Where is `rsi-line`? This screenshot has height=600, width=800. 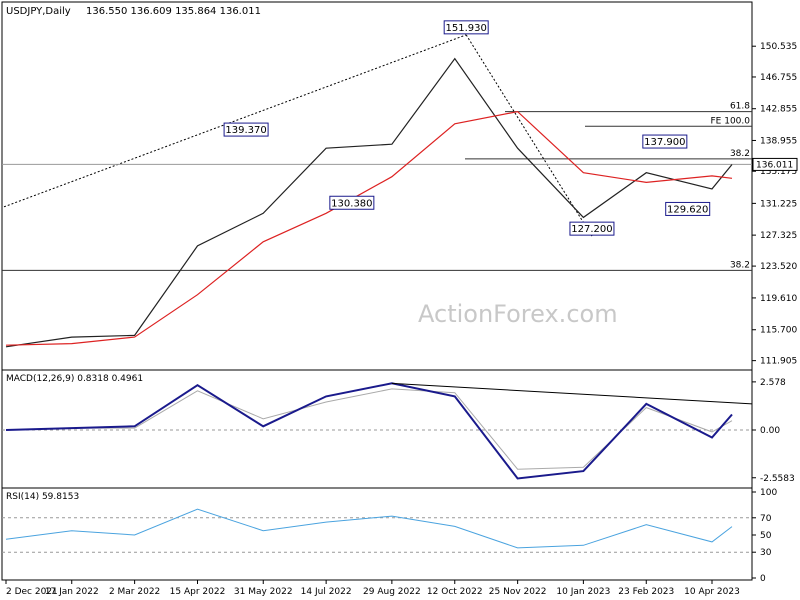
rsi-line is located at coordinates (369, 528).